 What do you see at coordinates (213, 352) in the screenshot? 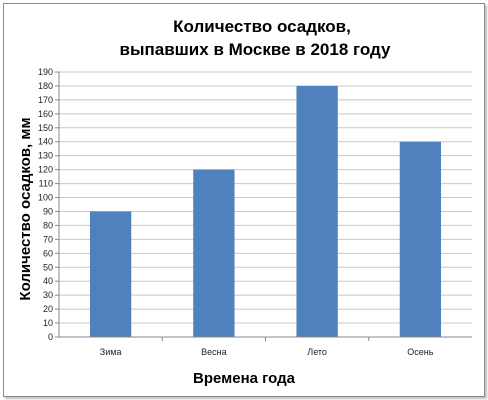
I see `x-tick-label: Весна` at bounding box center [213, 352].